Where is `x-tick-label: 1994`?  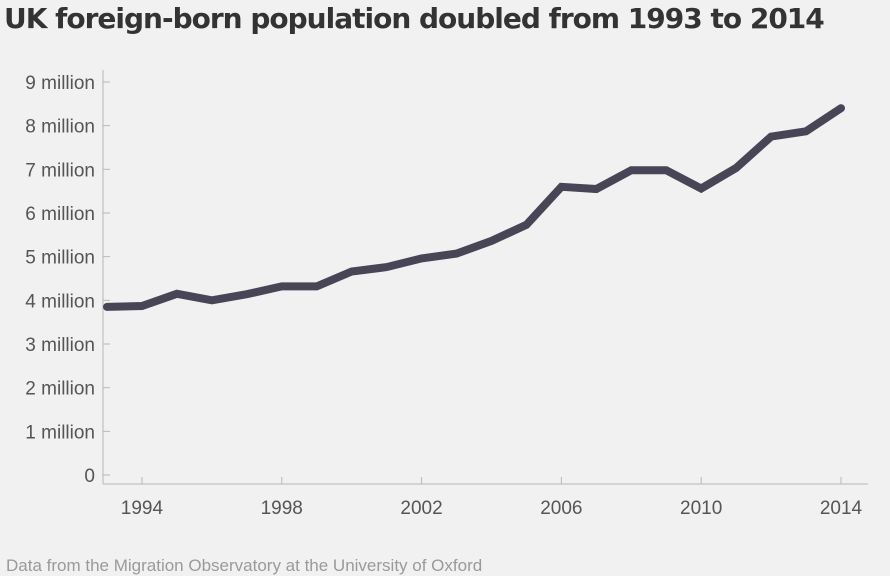 x-tick-label: 1994 is located at coordinates (142, 508).